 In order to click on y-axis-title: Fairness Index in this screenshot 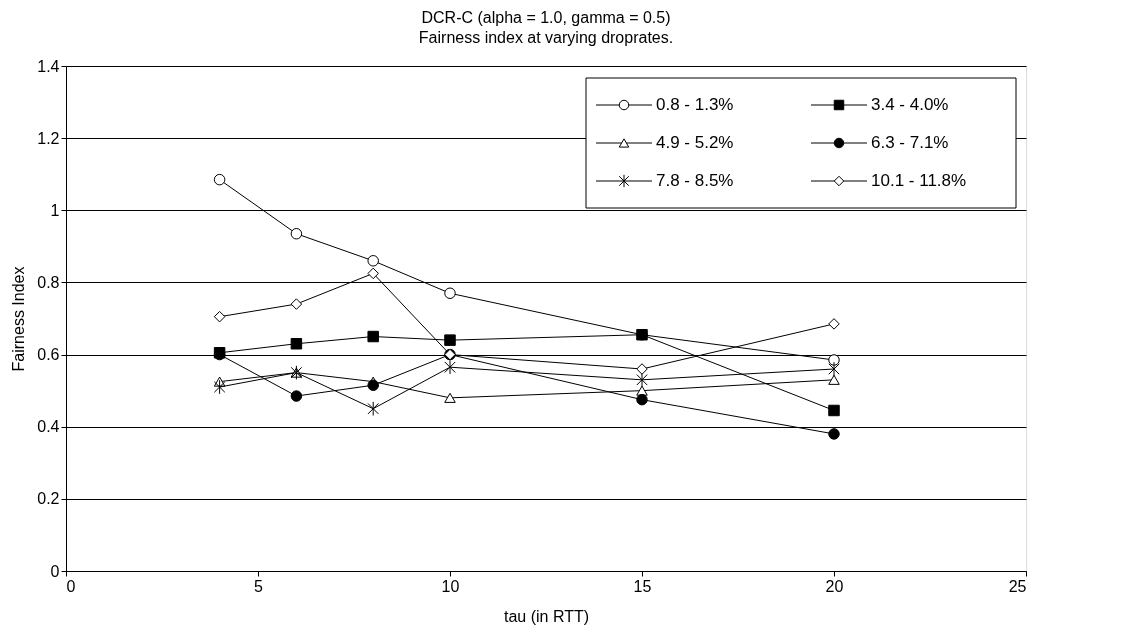, I will do `click(19, 319)`.